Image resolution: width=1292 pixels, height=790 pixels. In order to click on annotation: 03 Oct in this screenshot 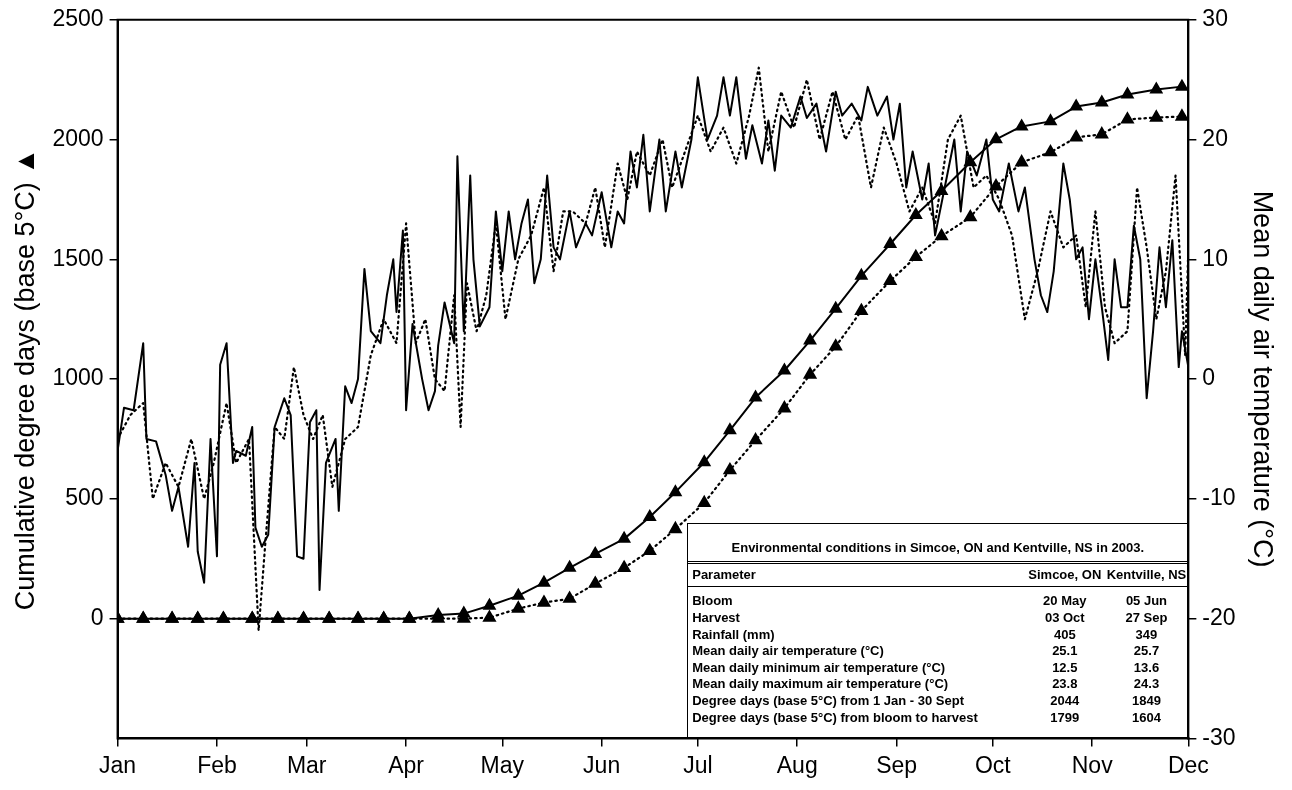, I will do `click(1064, 618)`.